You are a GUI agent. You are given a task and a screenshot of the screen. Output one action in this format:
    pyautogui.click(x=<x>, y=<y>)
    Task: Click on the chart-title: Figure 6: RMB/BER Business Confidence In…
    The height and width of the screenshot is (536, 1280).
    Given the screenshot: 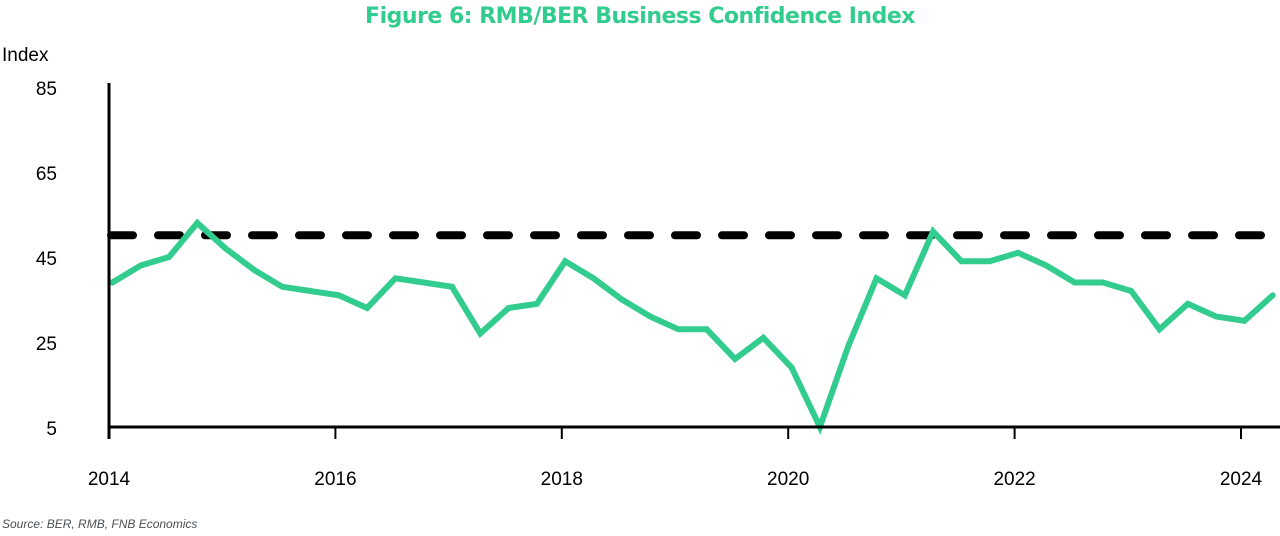 What is the action you would take?
    pyautogui.click(x=640, y=16)
    